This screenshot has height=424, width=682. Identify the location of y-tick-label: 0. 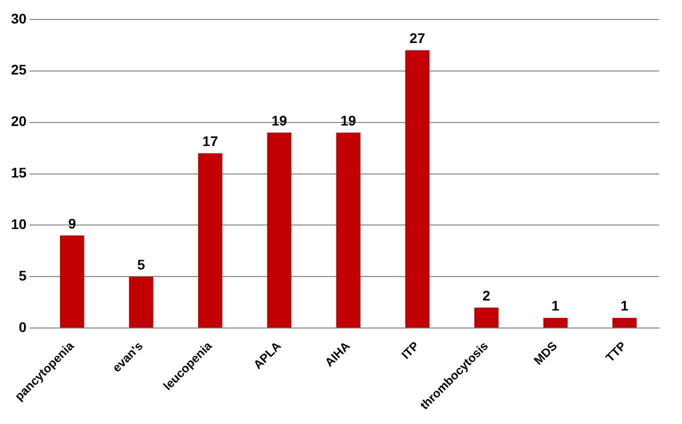
(22, 327).